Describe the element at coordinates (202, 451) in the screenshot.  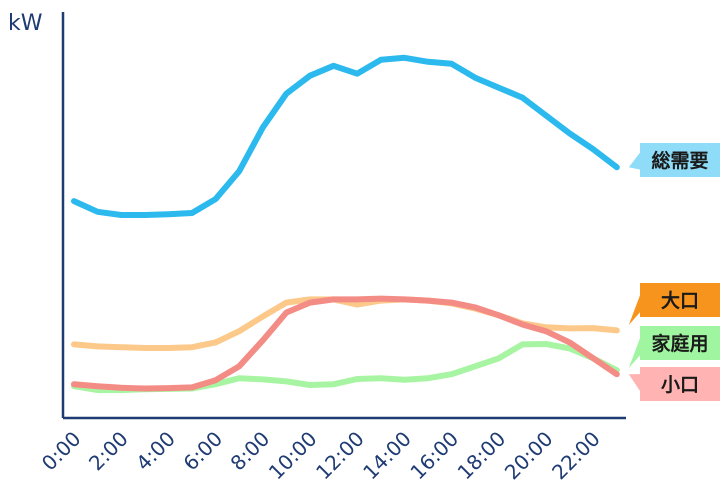
I see `x-tick-label: 6:00` at that location.